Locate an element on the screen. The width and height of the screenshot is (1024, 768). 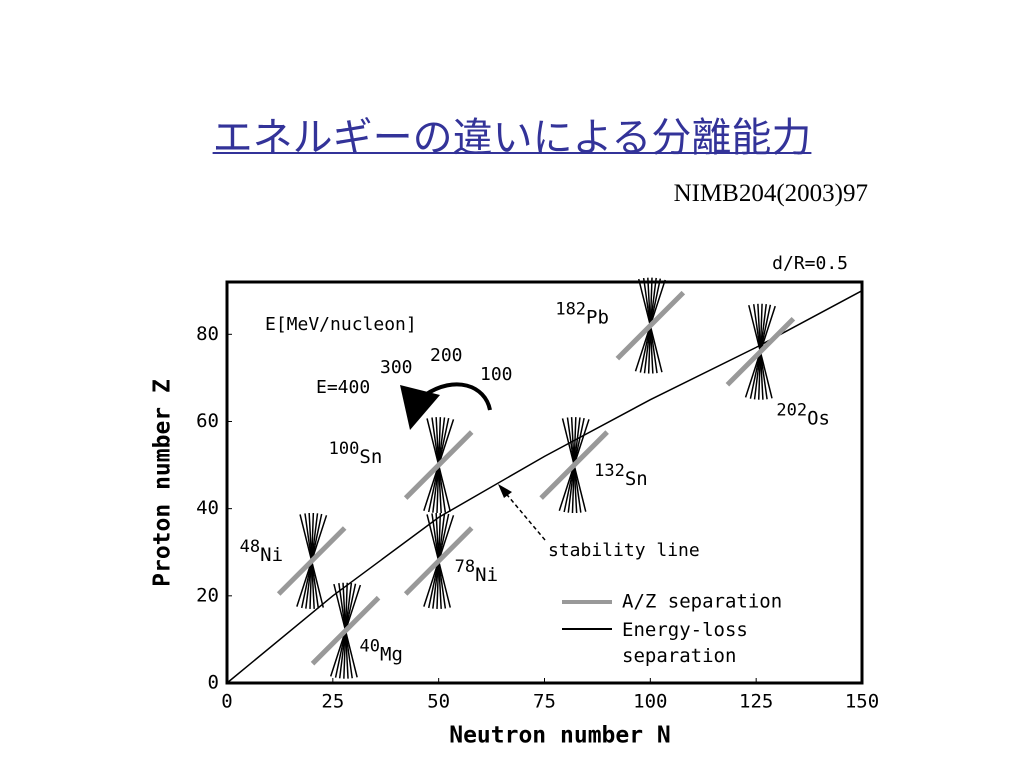
element: Mg is located at coordinates (391, 654).